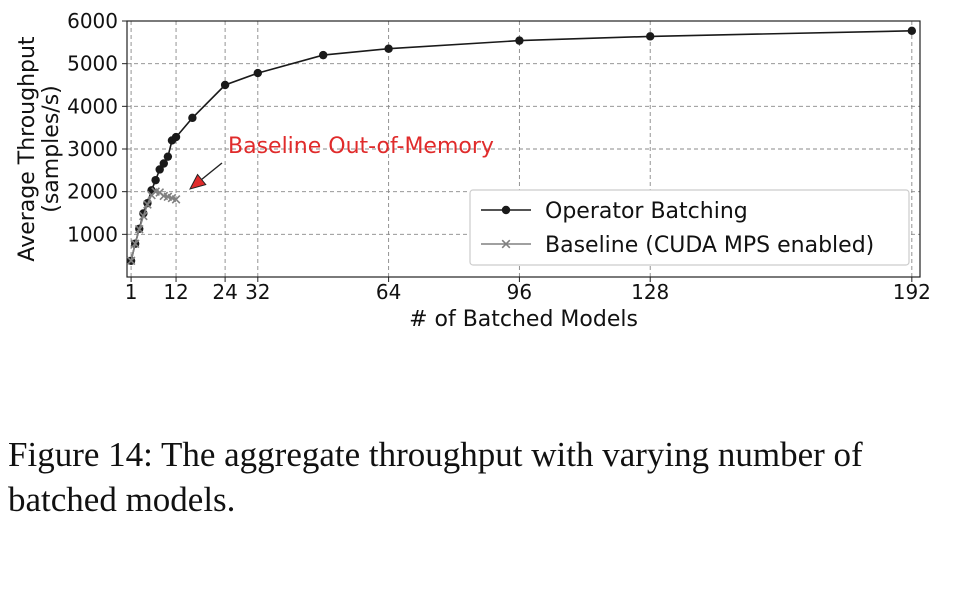  I want to click on legend-label: Baseline (CUDA MPS enabled), so click(709, 245).